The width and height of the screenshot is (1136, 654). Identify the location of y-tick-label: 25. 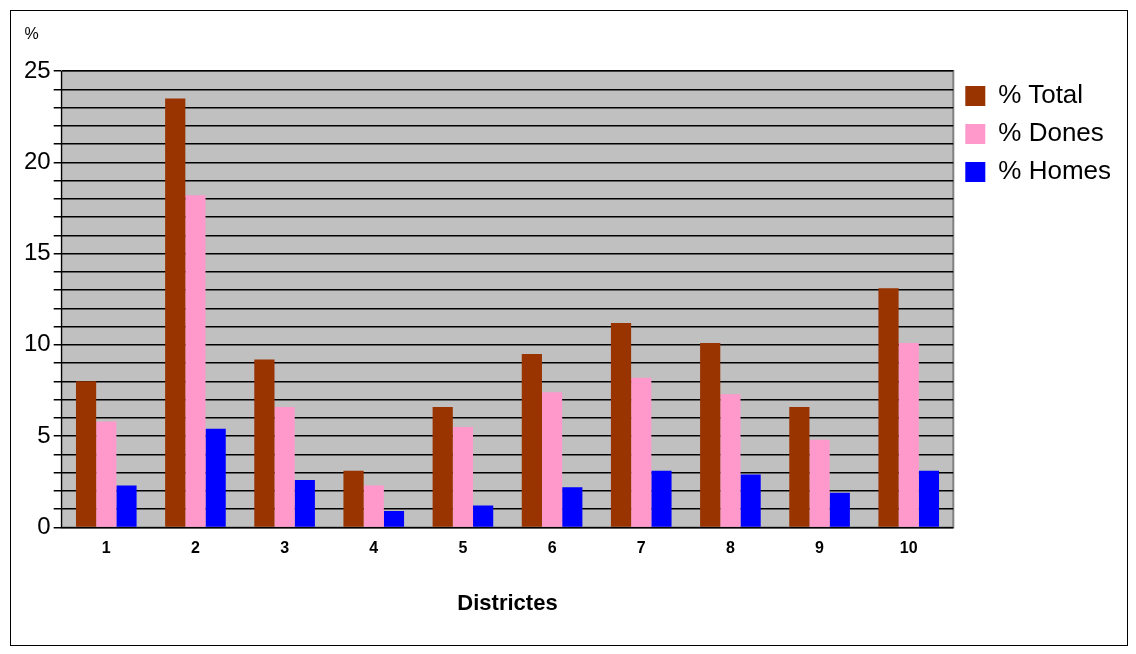
(37, 69).